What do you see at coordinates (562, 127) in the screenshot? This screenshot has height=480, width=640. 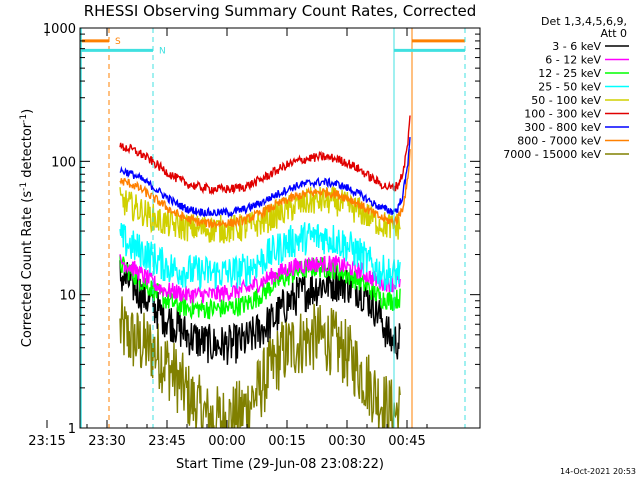 I see `legend-label: 300 - 800 keV` at bounding box center [562, 127].